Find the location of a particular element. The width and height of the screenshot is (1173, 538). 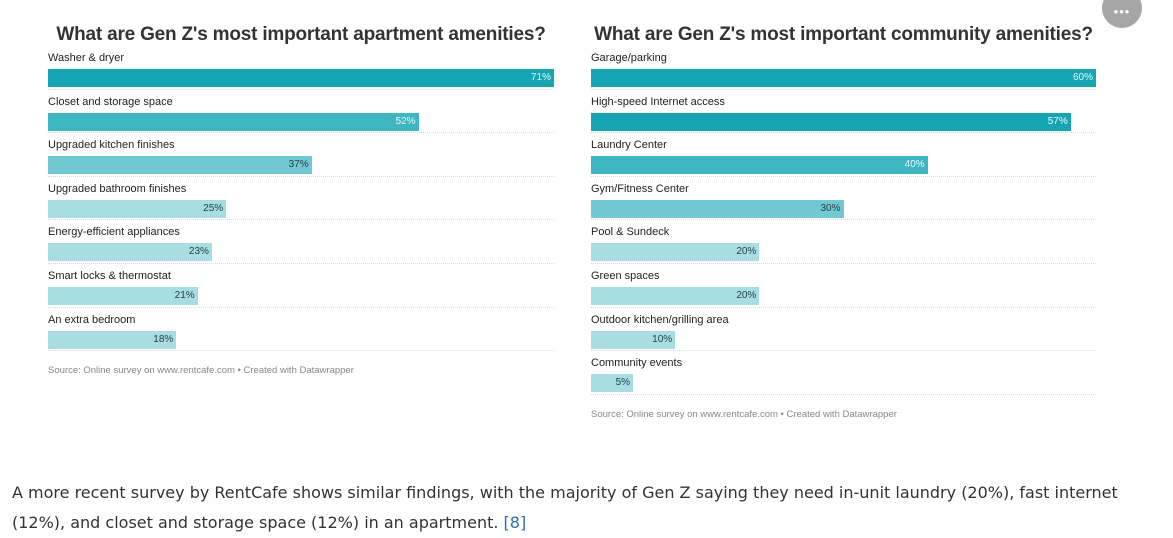

bar-row: Washer & dryer 71% is located at coordinates (301, 72).